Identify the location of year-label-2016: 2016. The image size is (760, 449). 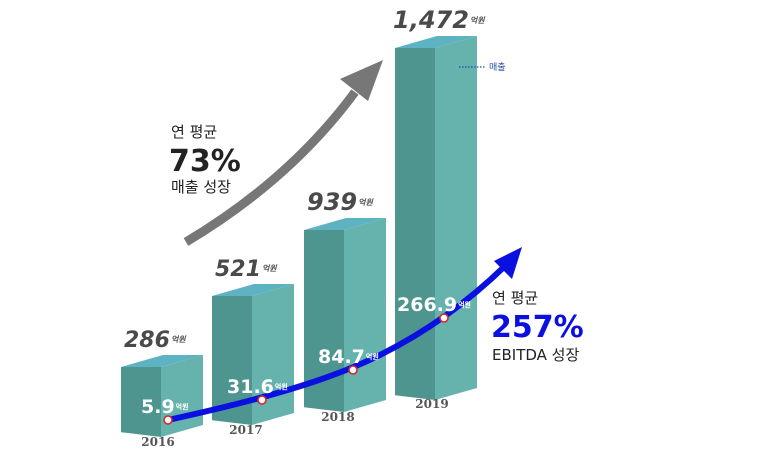
(157, 442).